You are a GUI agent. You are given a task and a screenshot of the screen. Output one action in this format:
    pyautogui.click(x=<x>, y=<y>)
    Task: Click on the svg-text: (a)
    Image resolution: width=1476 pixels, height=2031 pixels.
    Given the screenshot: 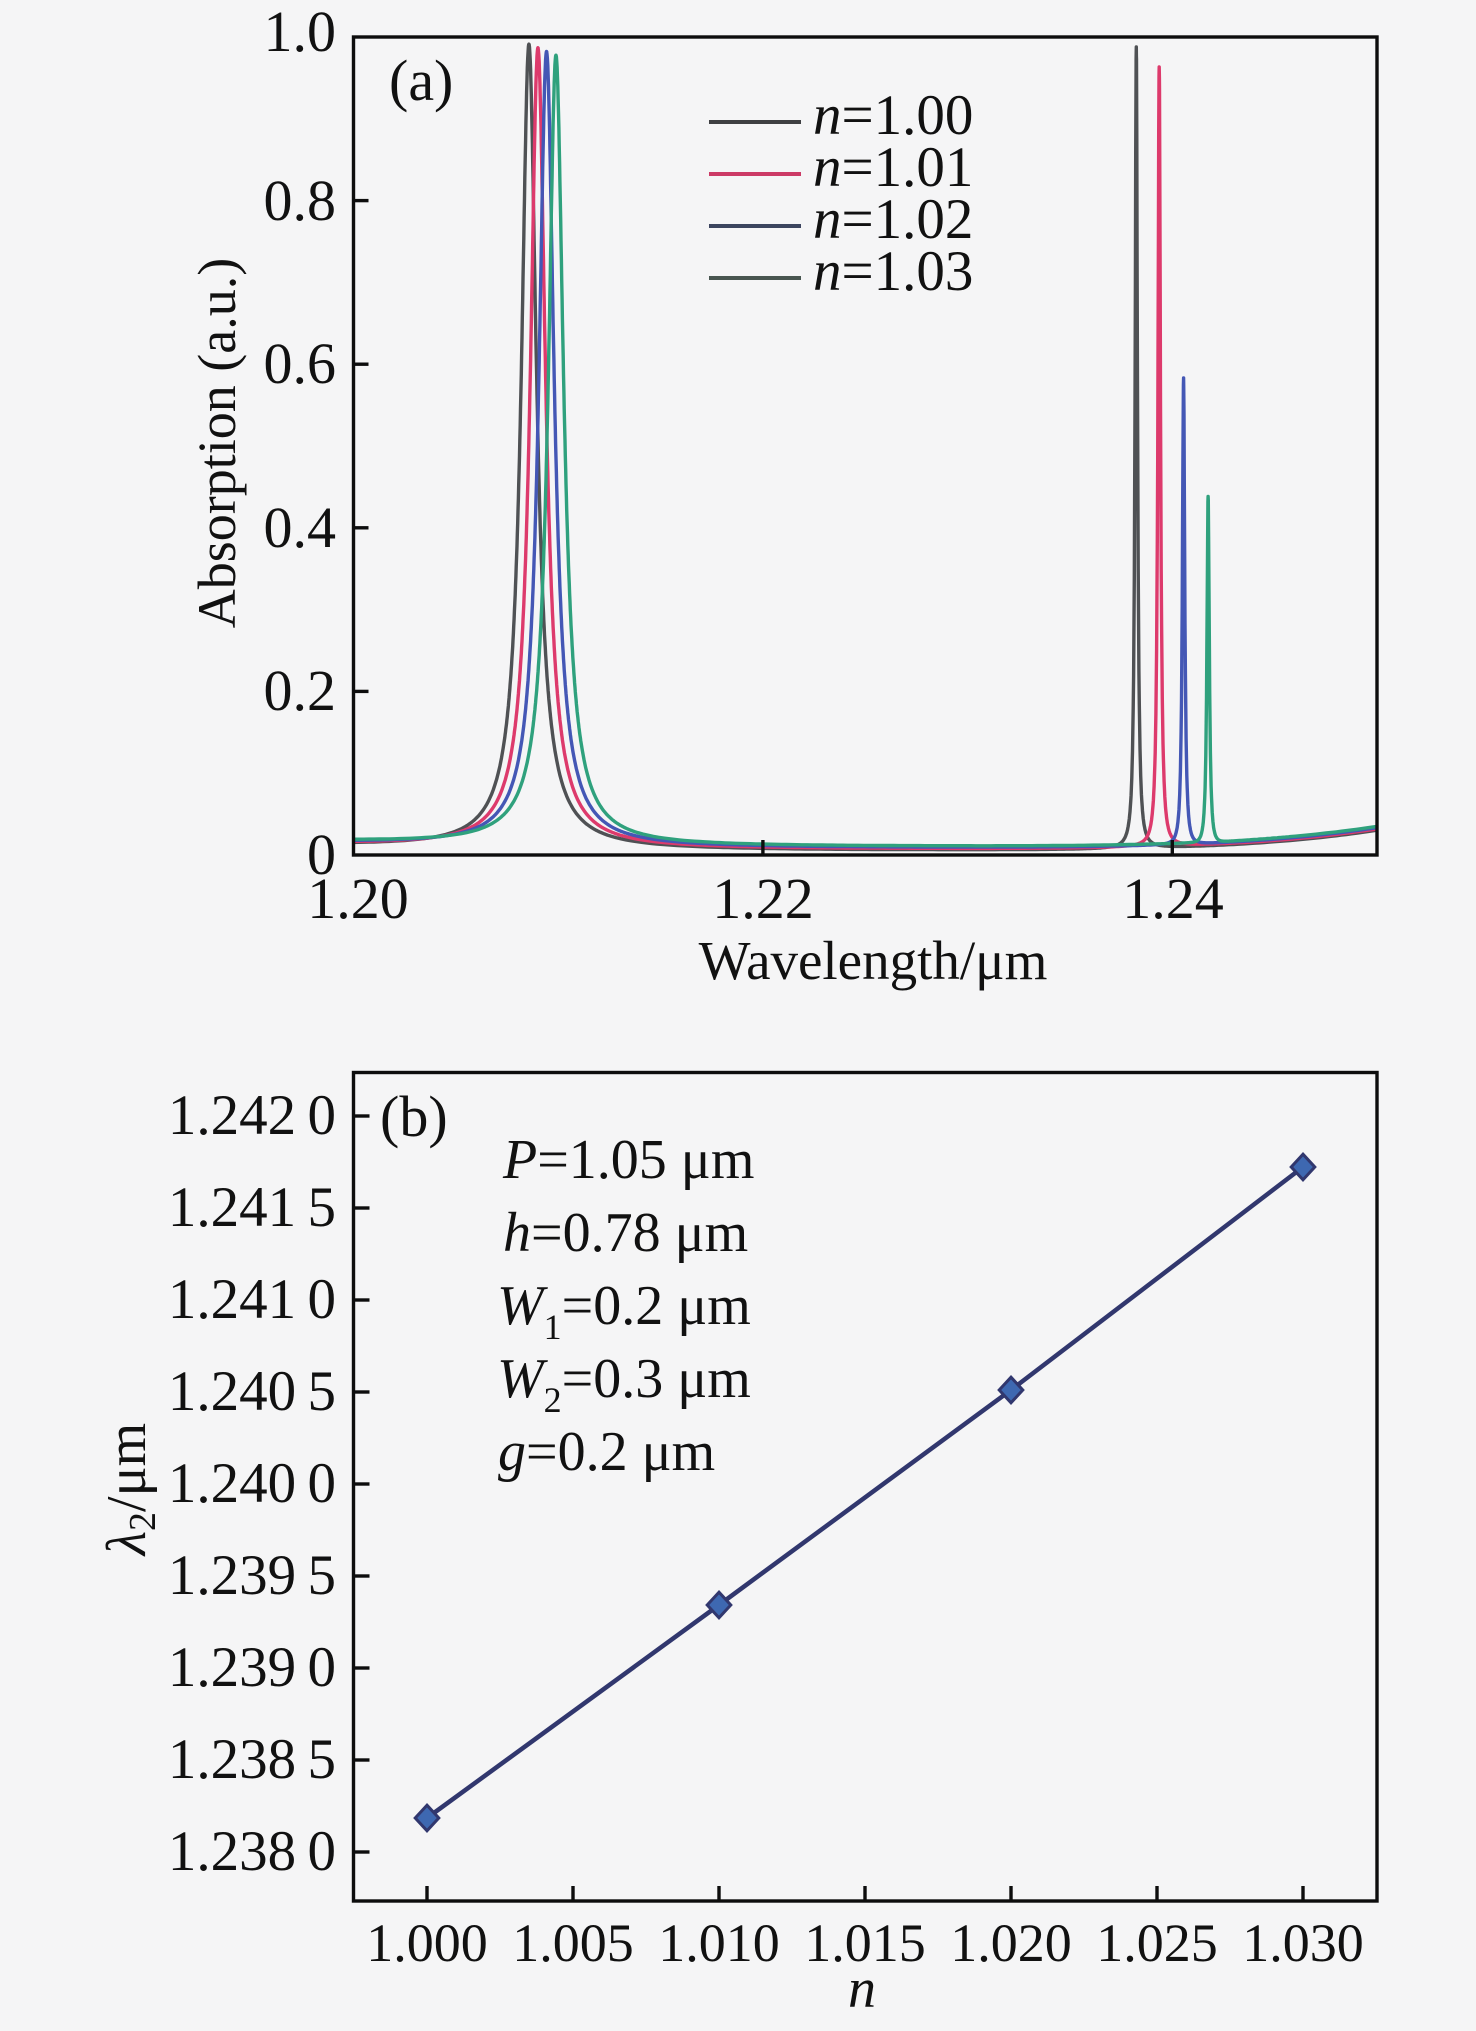 What is the action you would take?
    pyautogui.click(x=421, y=80)
    